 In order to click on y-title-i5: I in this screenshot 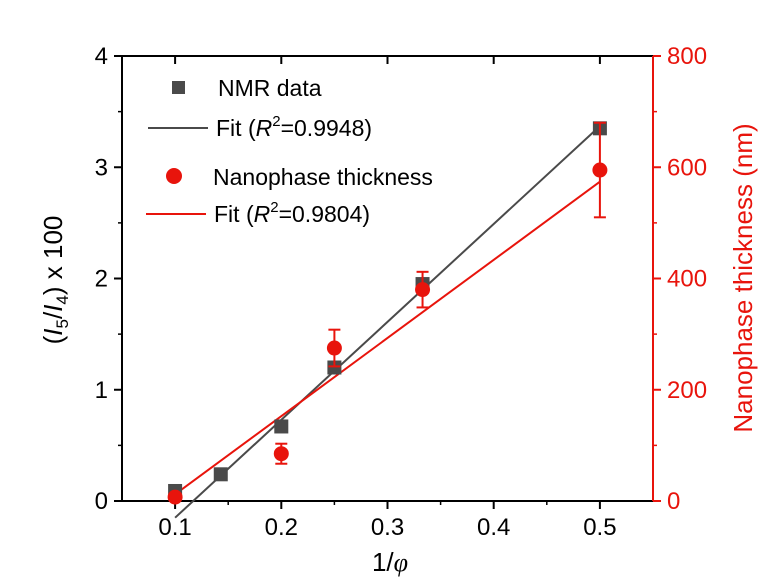, I will do `click(53, 332)`.